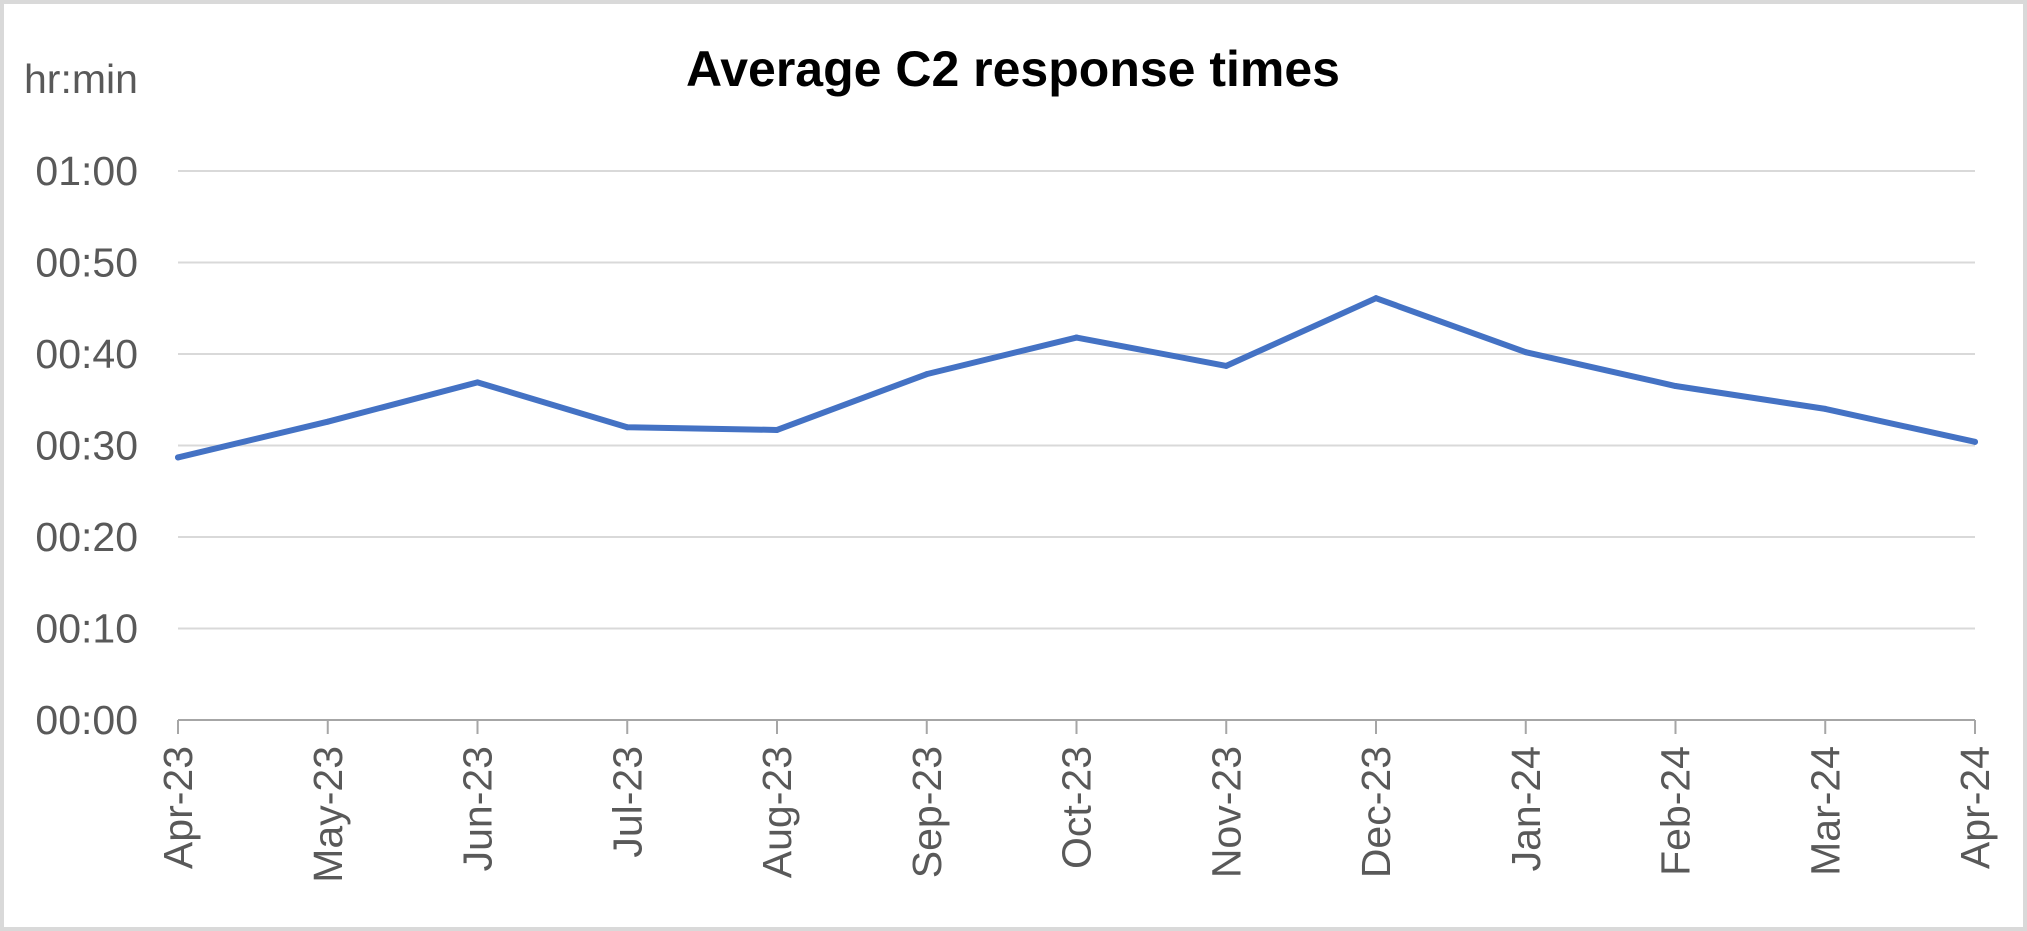  I want to click on x-tick-label: Nov-23, so click(1226, 812).